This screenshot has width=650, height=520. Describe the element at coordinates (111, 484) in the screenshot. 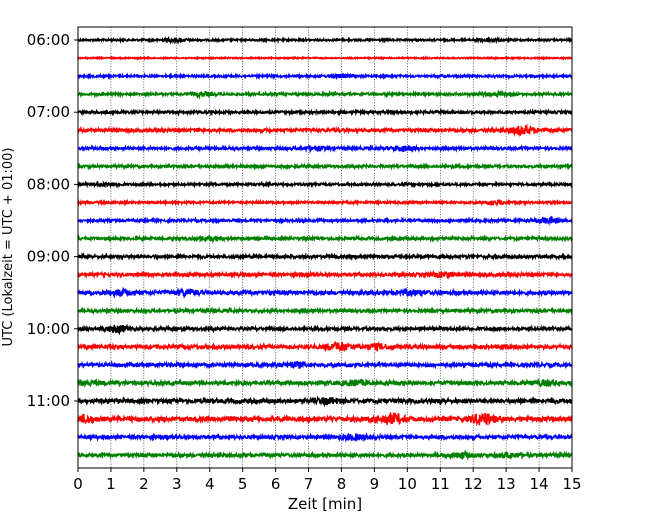

I see `x-tick-label: 1` at that location.